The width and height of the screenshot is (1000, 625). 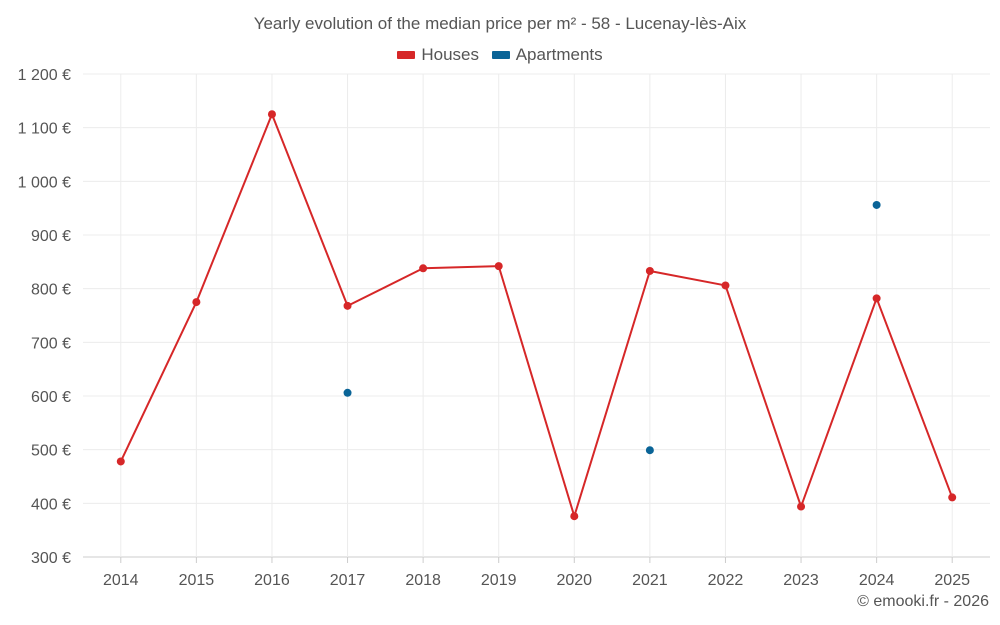 I want to click on x-tick-label: 2022, so click(x=726, y=580).